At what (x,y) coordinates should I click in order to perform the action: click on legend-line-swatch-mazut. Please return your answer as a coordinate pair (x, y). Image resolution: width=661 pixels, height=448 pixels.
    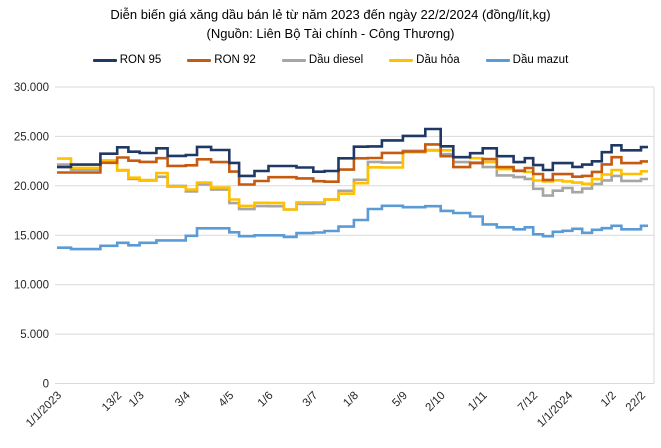
    Looking at the image, I should click on (497, 60).